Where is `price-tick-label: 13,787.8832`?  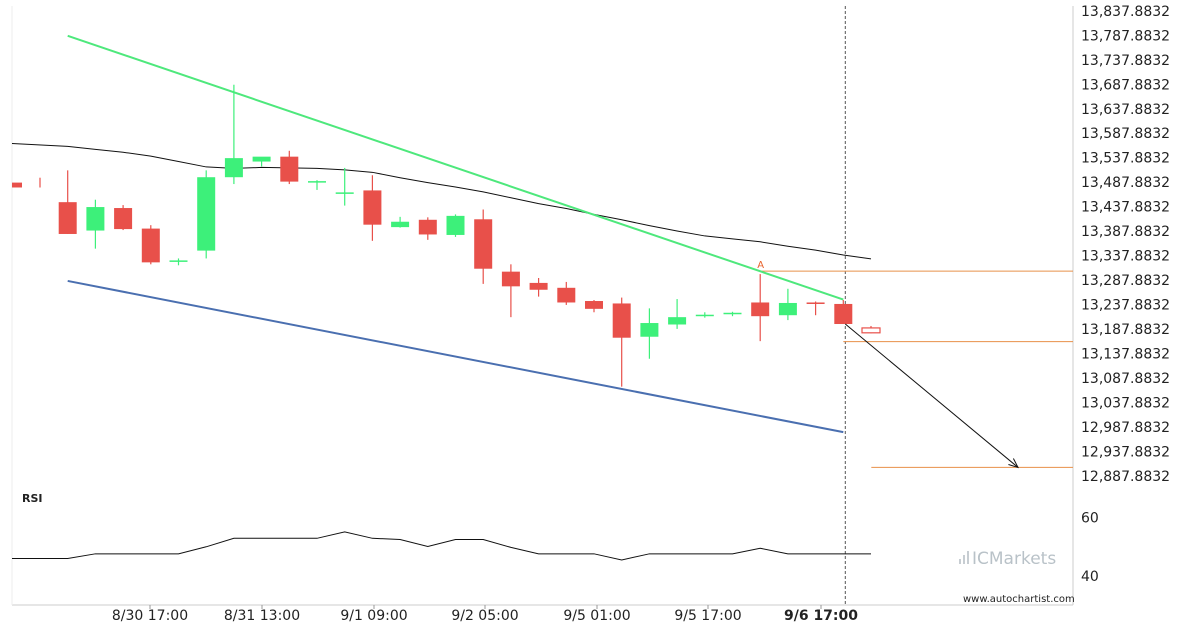
price-tick-label: 13,787.8832 is located at coordinates (1125, 36).